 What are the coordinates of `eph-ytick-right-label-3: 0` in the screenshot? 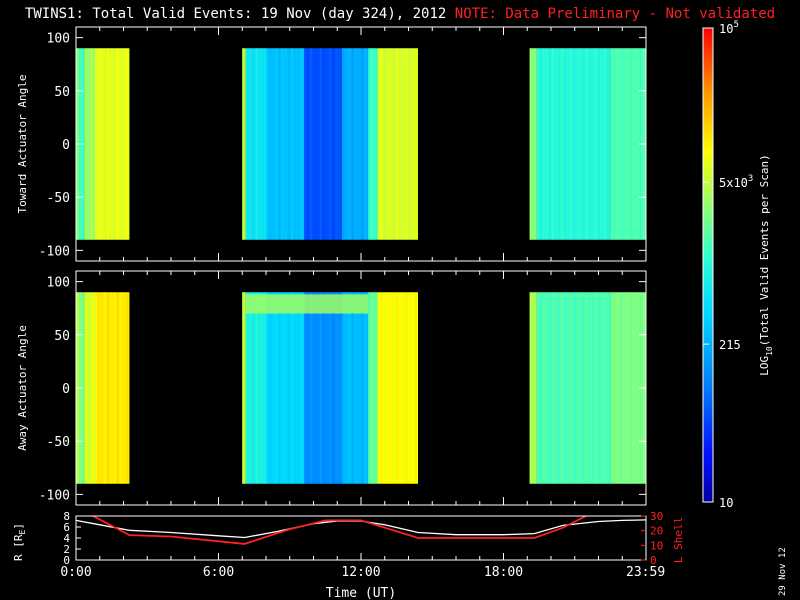 It's located at (653, 560).